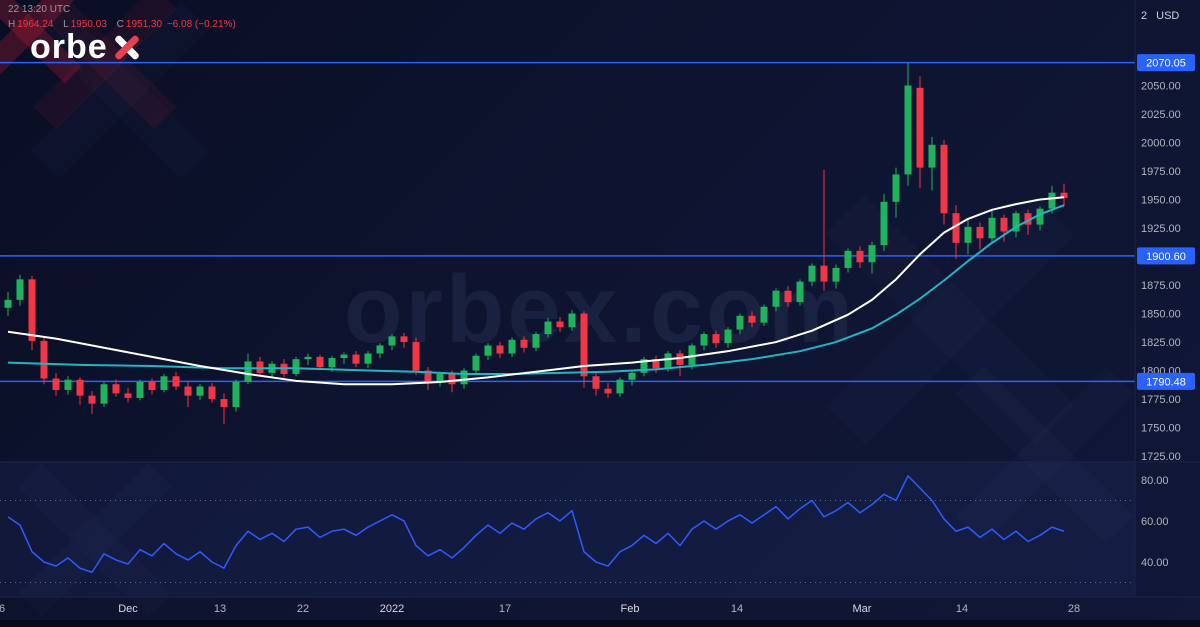 This screenshot has width=1200, height=627. What do you see at coordinates (12, 24) in the screenshot?
I see `legend-h-label: H` at bounding box center [12, 24].